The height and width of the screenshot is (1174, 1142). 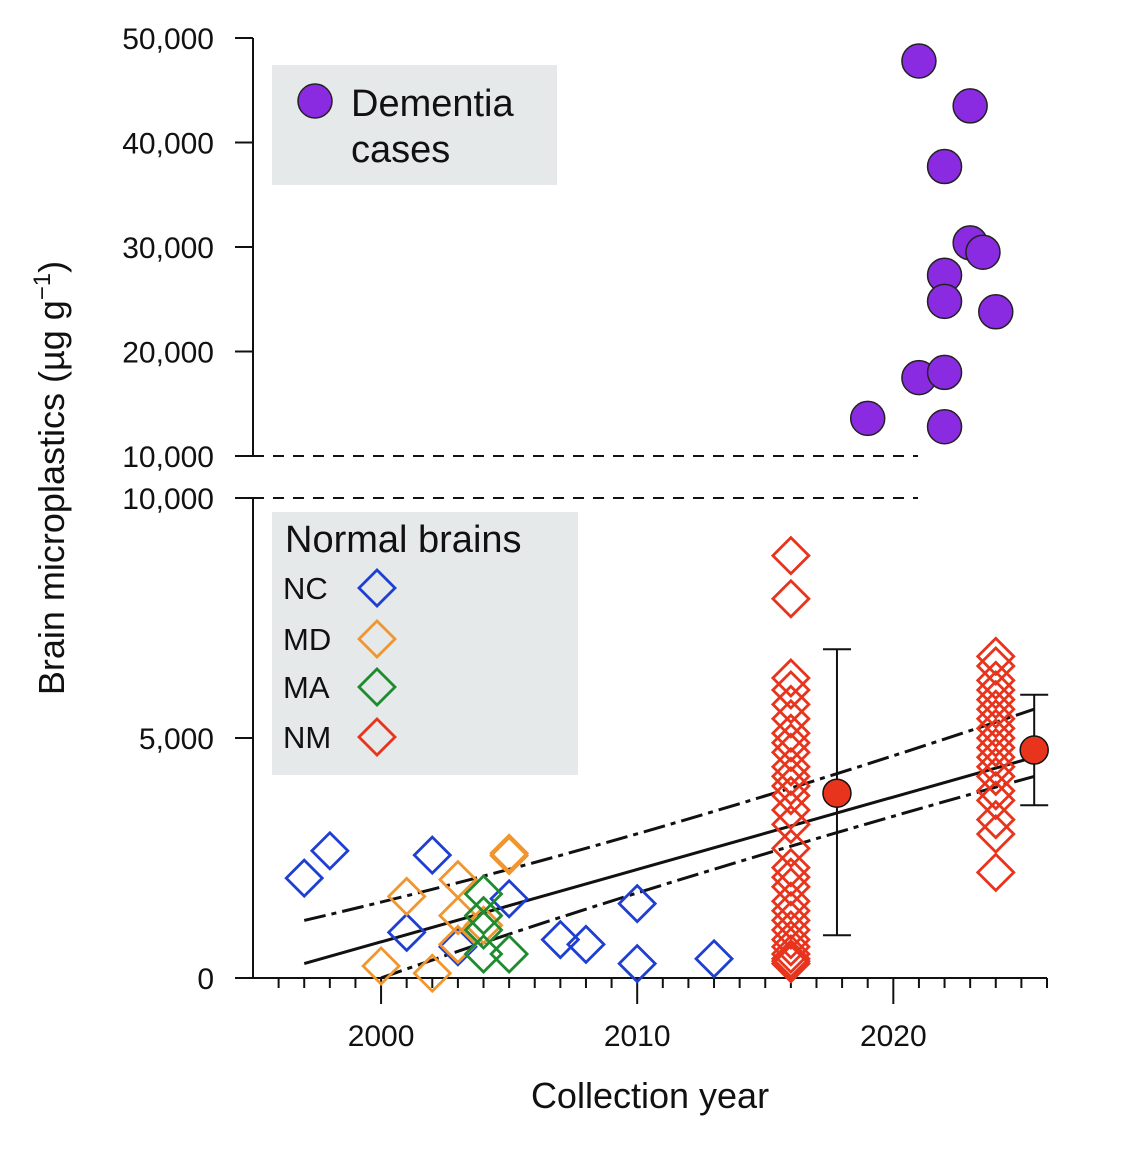 I want to click on legend-marker-md, so click(x=377, y=639).